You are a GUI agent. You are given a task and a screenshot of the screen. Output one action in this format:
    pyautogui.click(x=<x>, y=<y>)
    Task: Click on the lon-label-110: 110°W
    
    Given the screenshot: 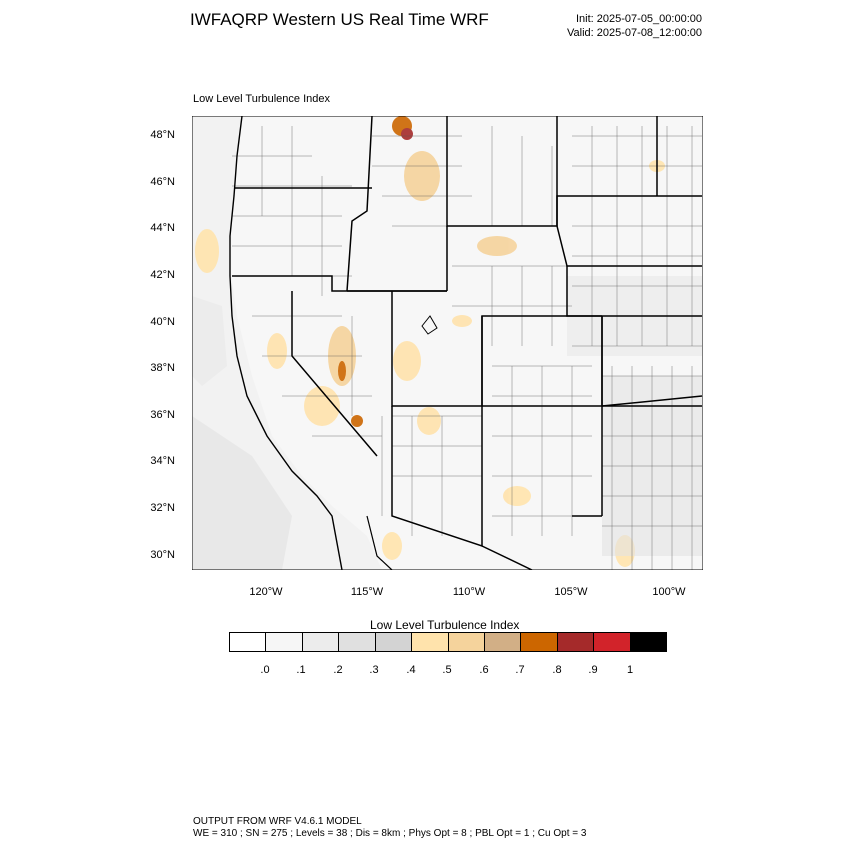 What is the action you would take?
    pyautogui.click(x=469, y=592)
    